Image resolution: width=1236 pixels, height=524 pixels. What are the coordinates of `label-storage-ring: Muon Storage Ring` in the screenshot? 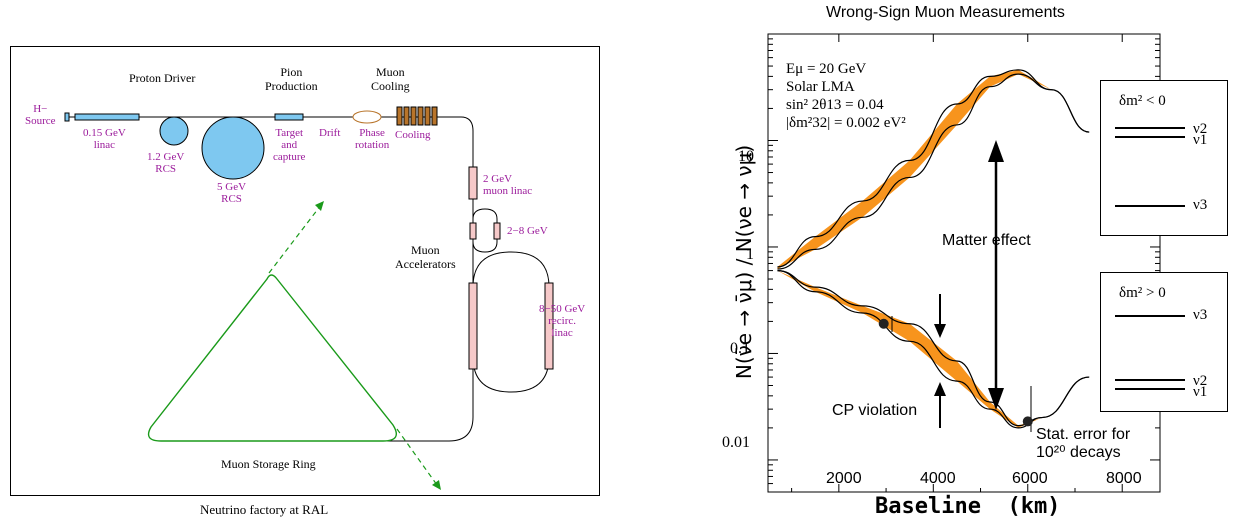 It's located at (268, 464).